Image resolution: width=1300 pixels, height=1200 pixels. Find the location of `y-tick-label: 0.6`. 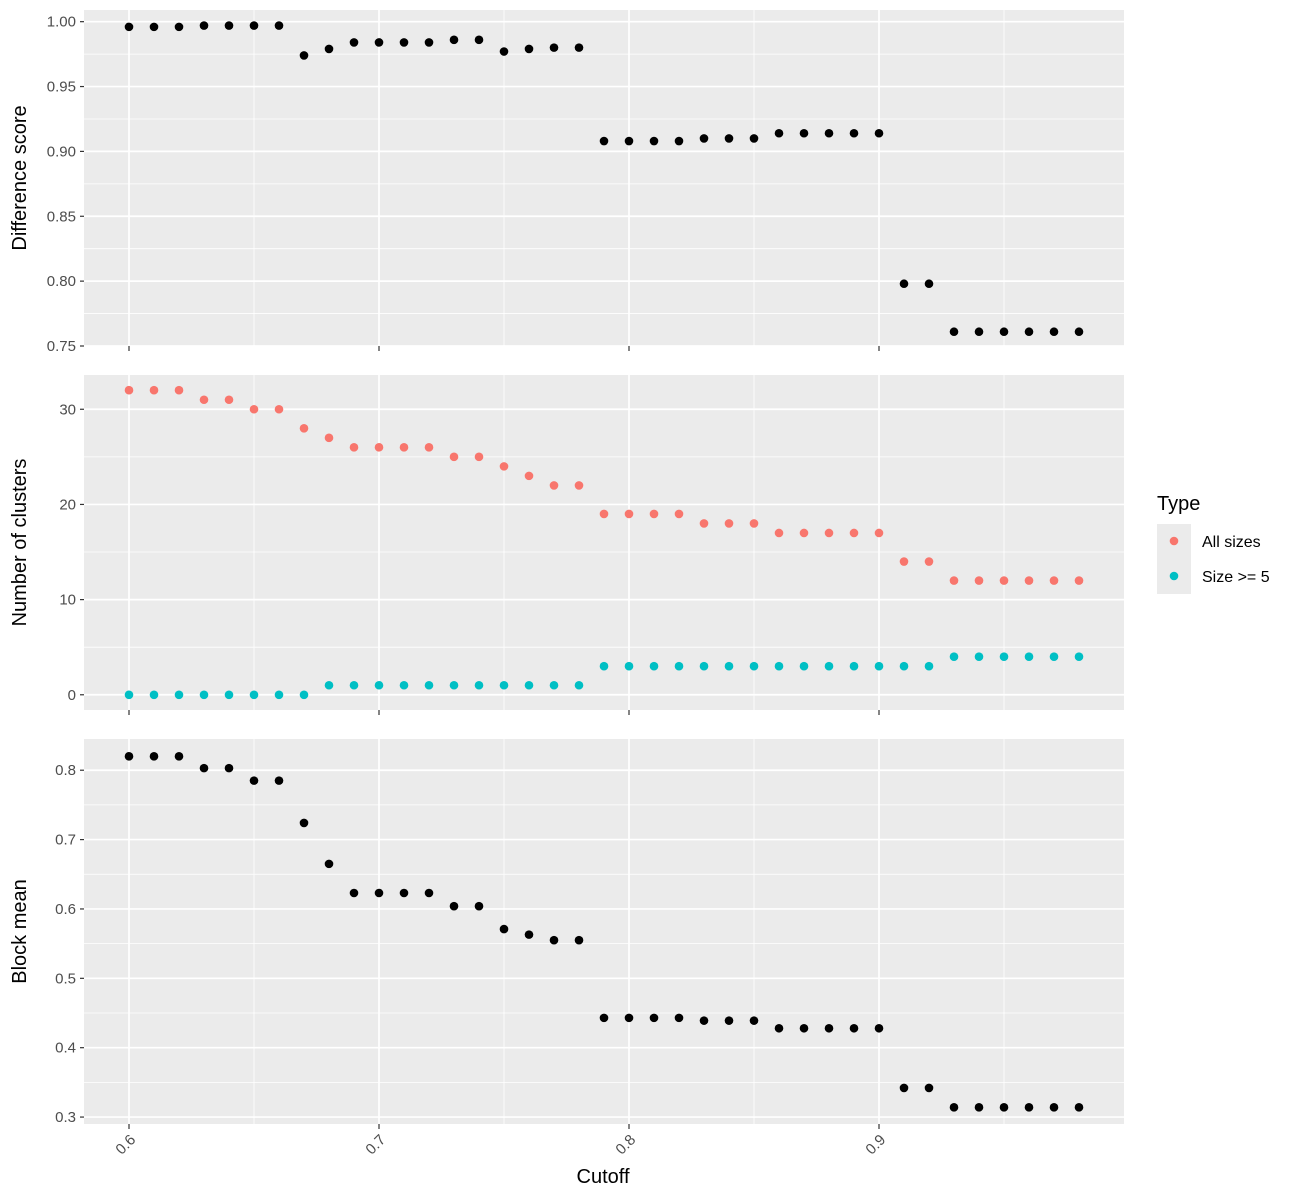

y-tick-label: 0.6 is located at coordinates (65, 909).